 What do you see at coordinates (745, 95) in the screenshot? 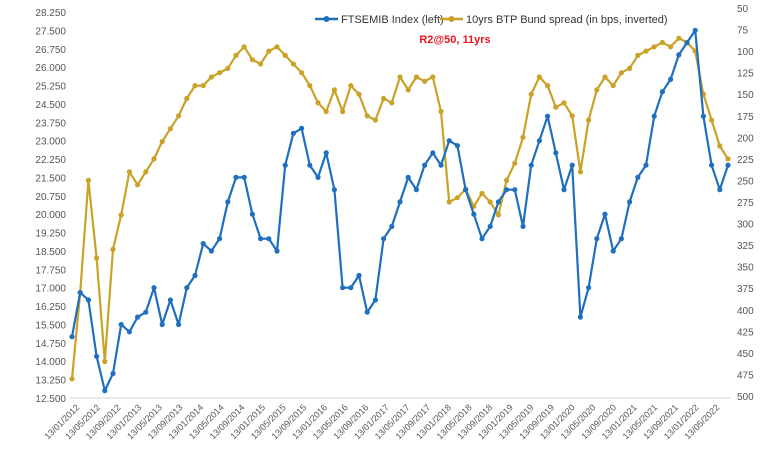
I see `right-axis-tick-label: 150` at bounding box center [745, 95].